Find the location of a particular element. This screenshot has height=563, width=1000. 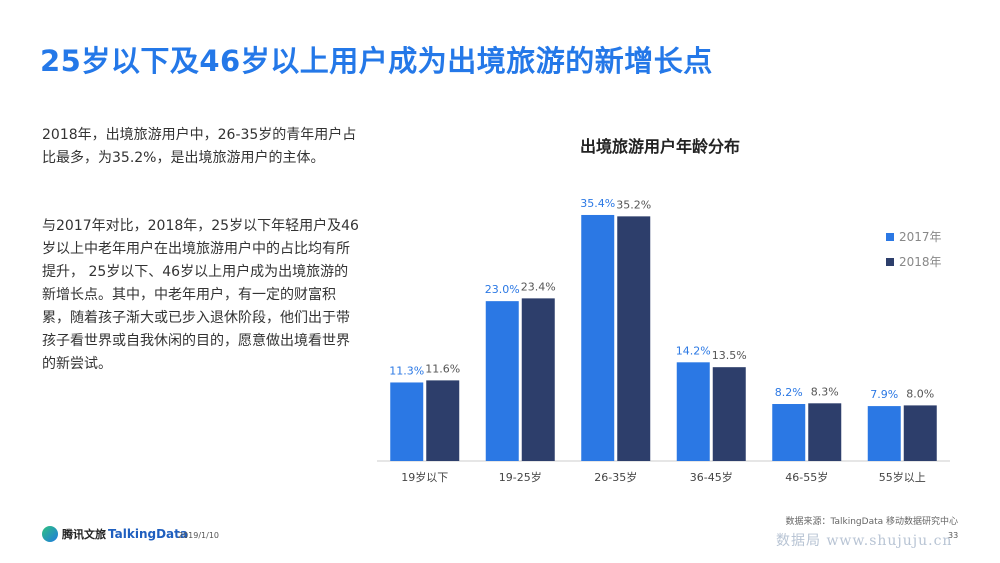

talkingdata-logo: TalkingData is located at coordinates (148, 534).